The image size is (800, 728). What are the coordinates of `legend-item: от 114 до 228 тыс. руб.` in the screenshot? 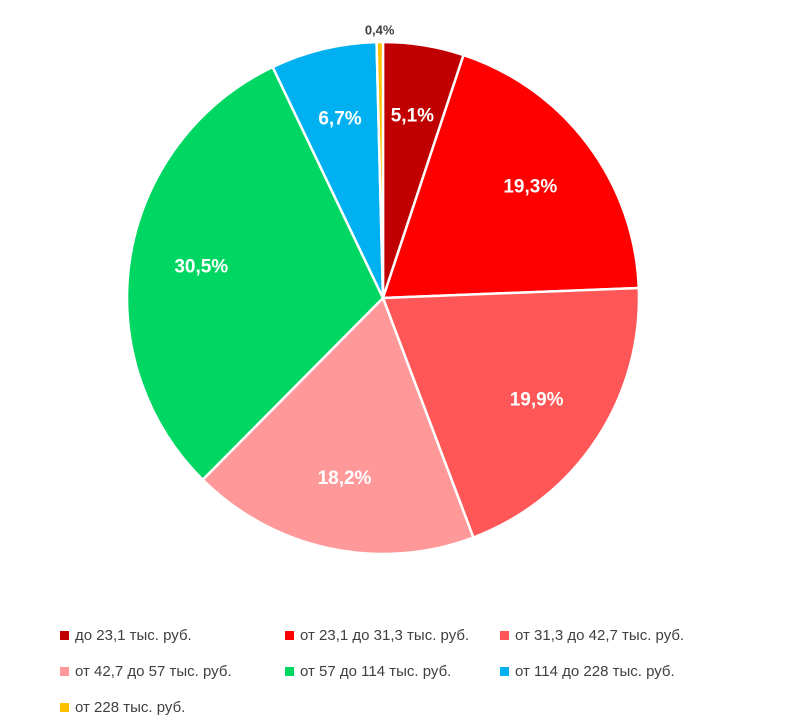 It's located at (587, 671).